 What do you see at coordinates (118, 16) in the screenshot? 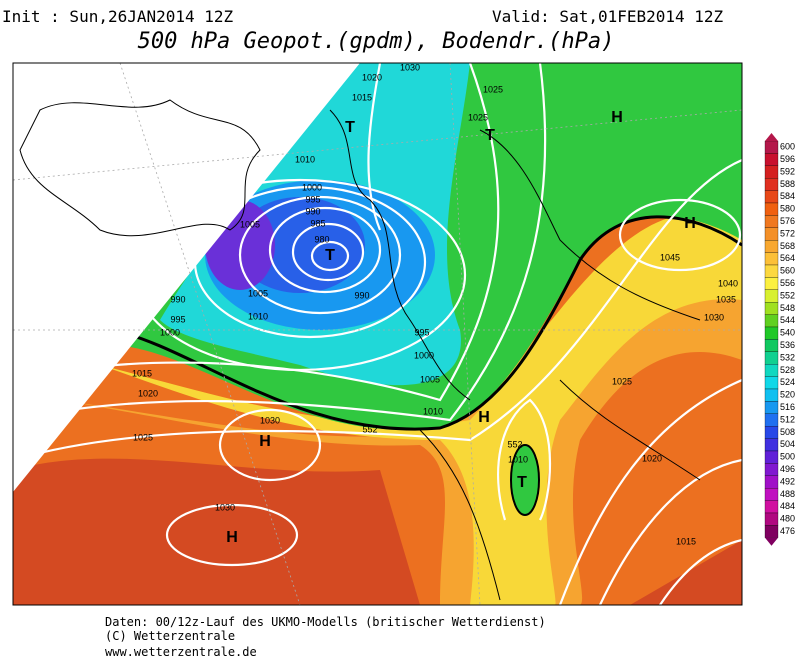
I see `init-time: Init : Sun,26JAN2014 12Z` at bounding box center [118, 16].